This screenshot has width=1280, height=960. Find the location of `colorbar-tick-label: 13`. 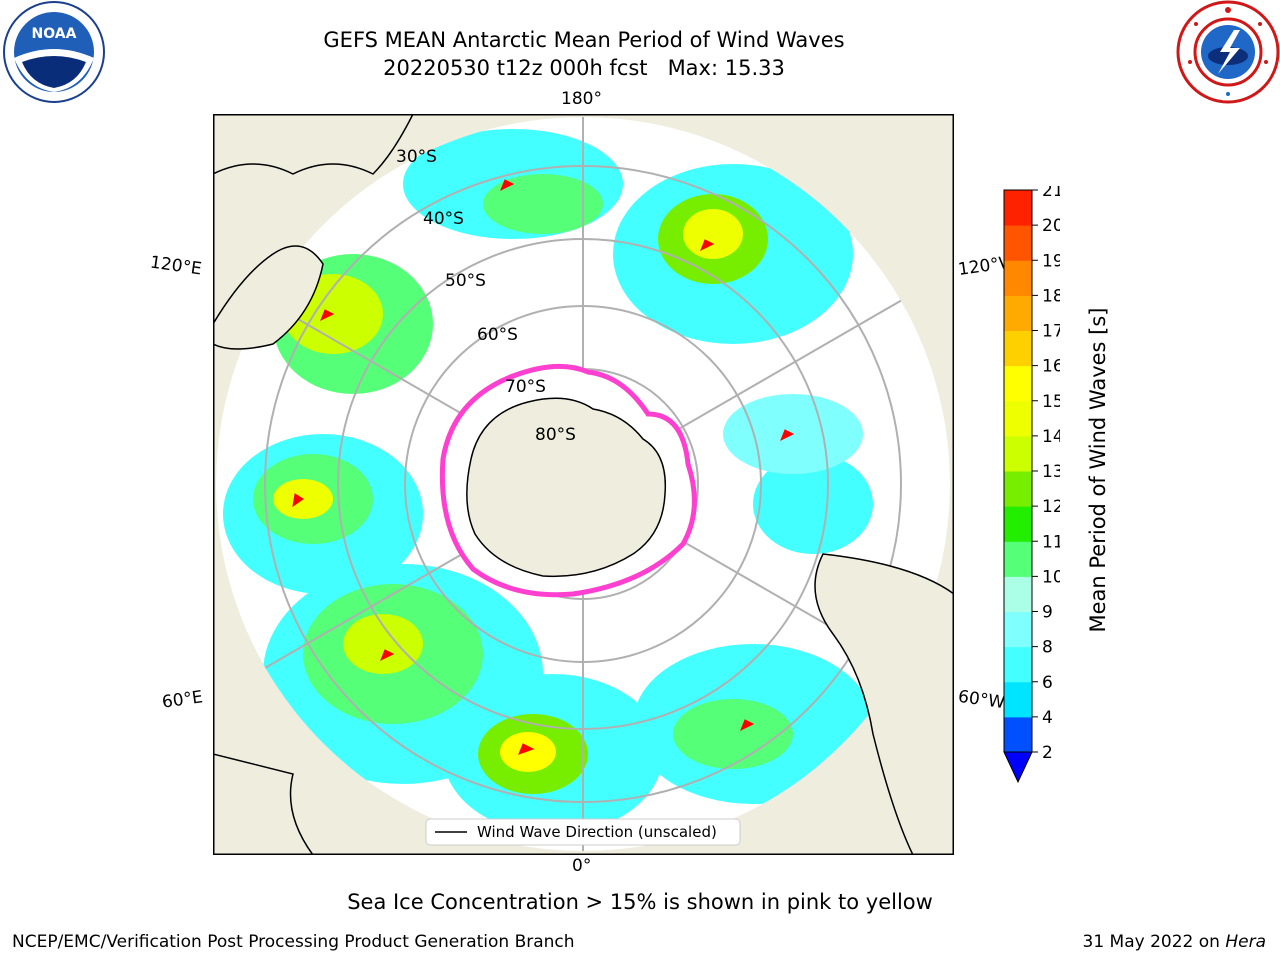

colorbar-tick-label: 13 is located at coordinates (1051, 472).